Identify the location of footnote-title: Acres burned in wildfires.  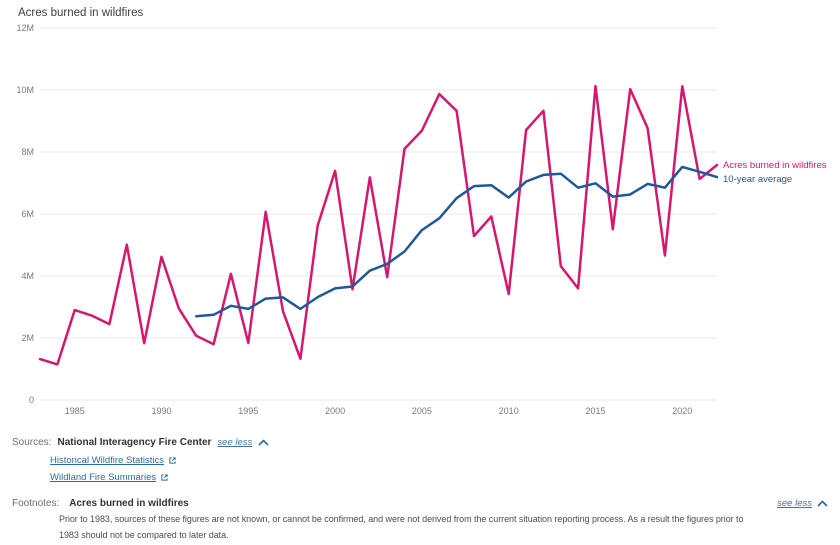
(129, 503).